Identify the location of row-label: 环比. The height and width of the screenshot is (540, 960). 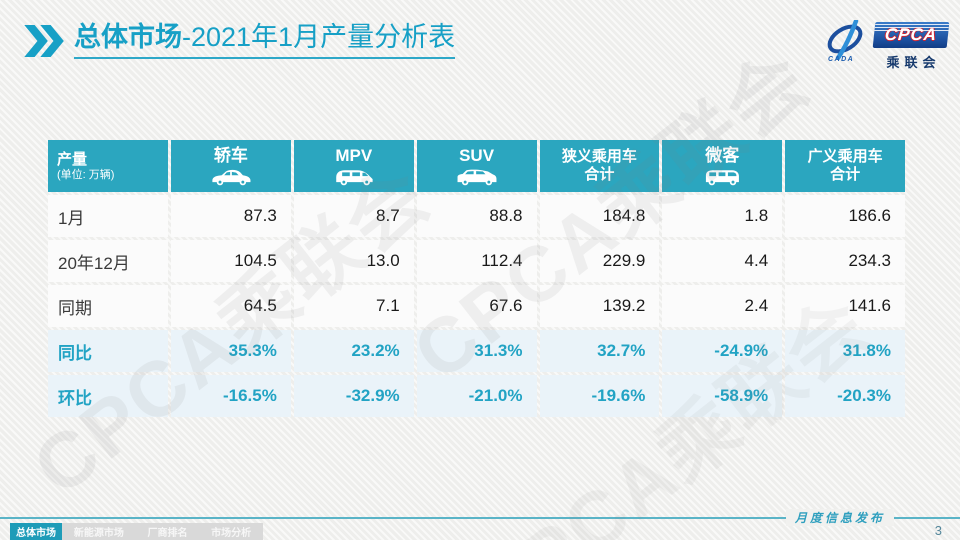
(108, 396).